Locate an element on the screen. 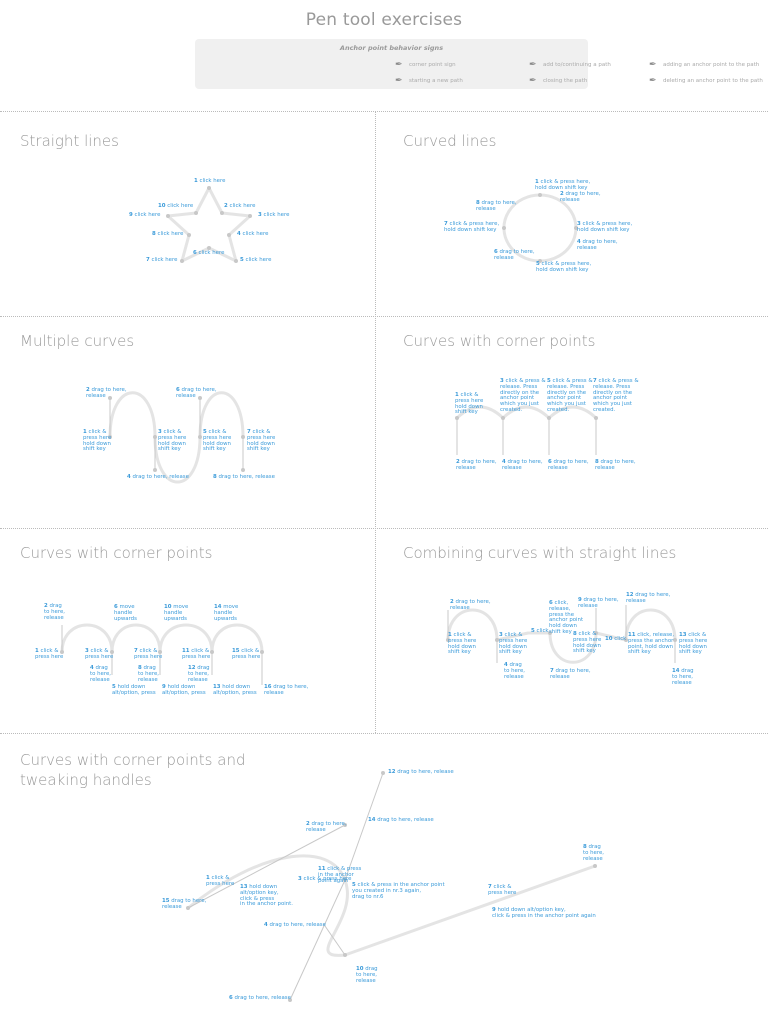 This screenshot has height=1024, width=768. legend-item: ✒ adding an anchor point to the path is located at coordinates (704, 65).